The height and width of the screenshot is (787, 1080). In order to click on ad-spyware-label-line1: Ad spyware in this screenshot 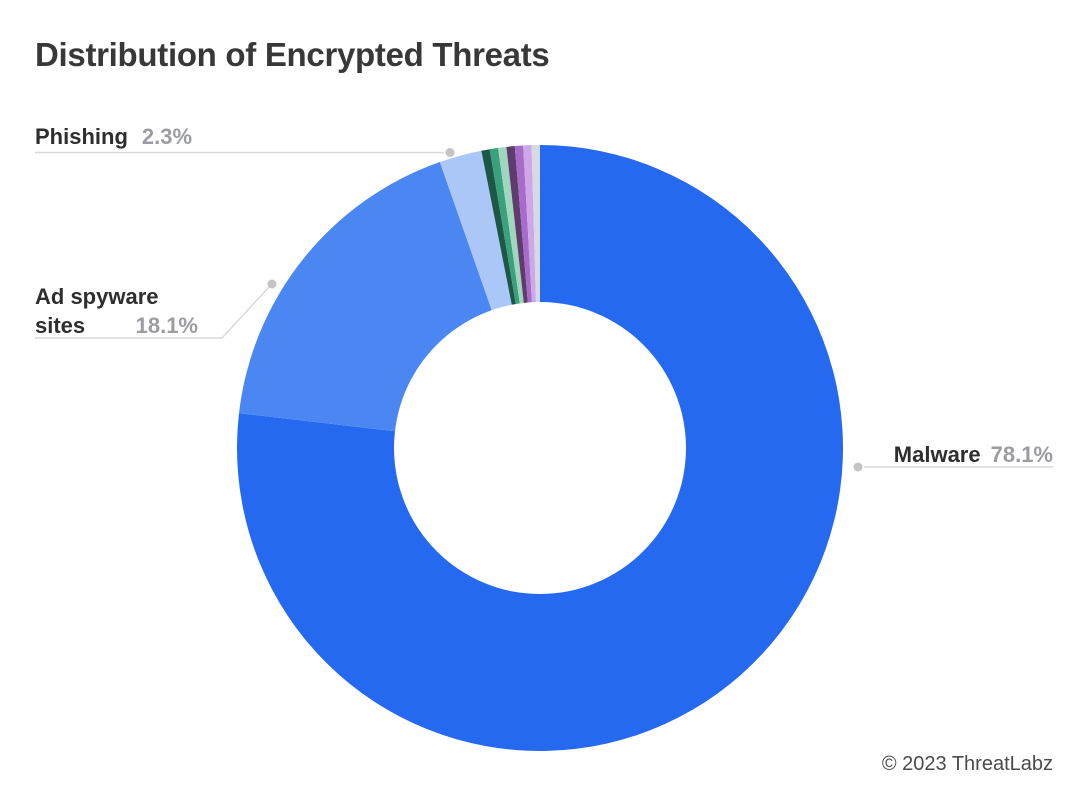, I will do `click(97, 296)`.